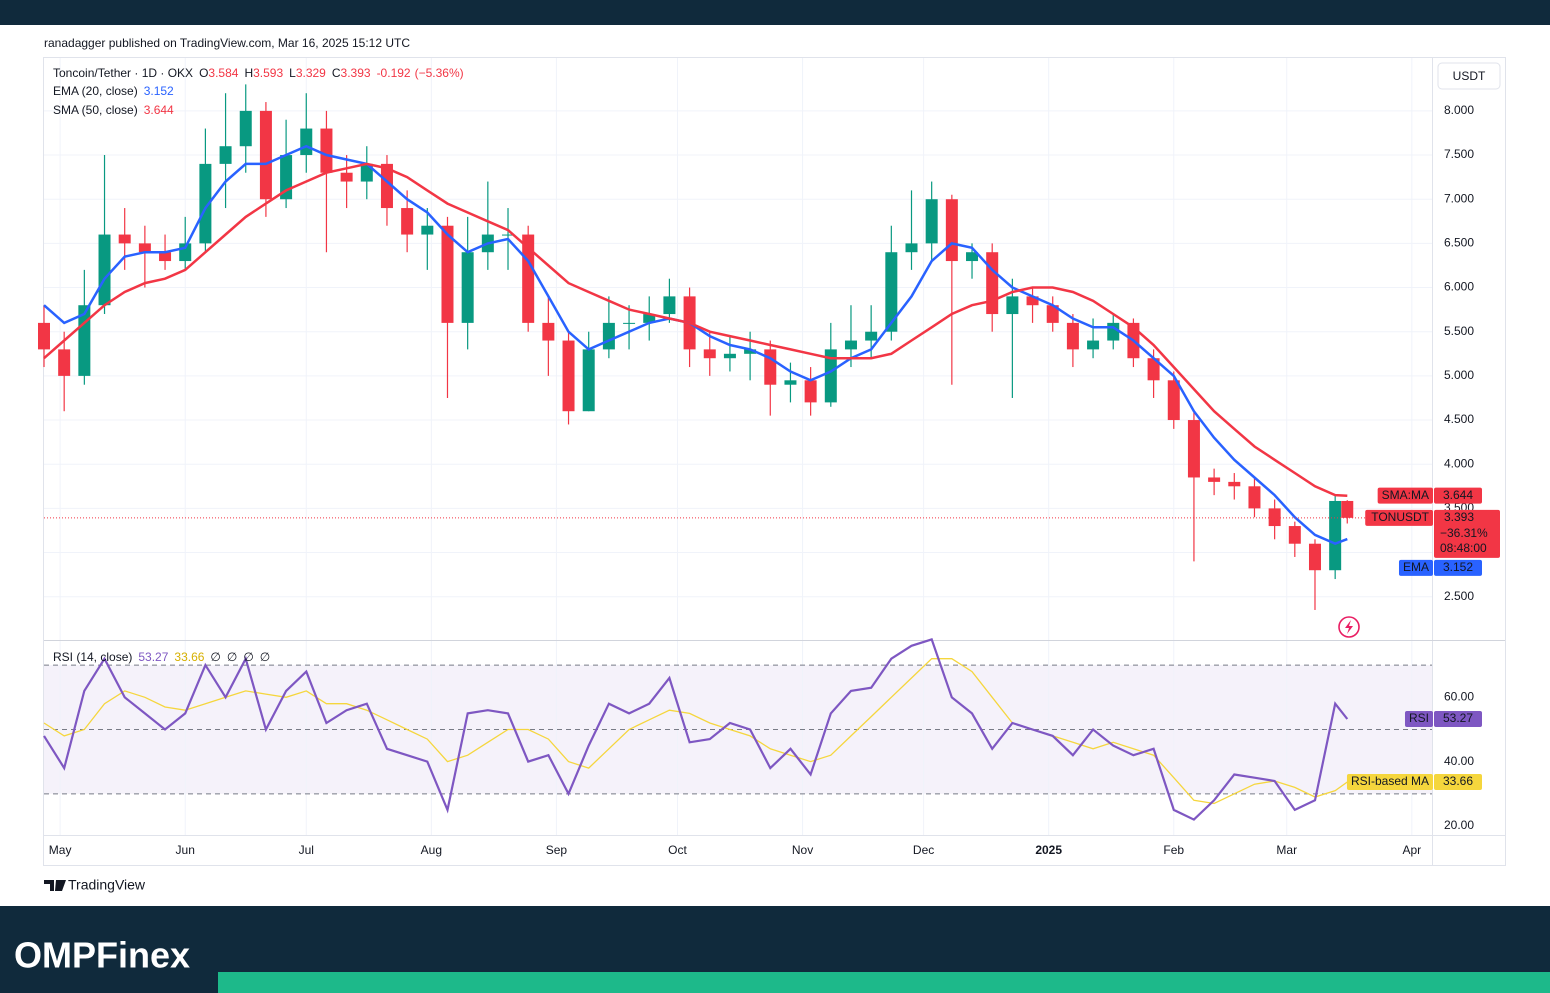  Describe the element at coordinates (189, 657) in the screenshot. I see `legend-item: 33.66` at that location.